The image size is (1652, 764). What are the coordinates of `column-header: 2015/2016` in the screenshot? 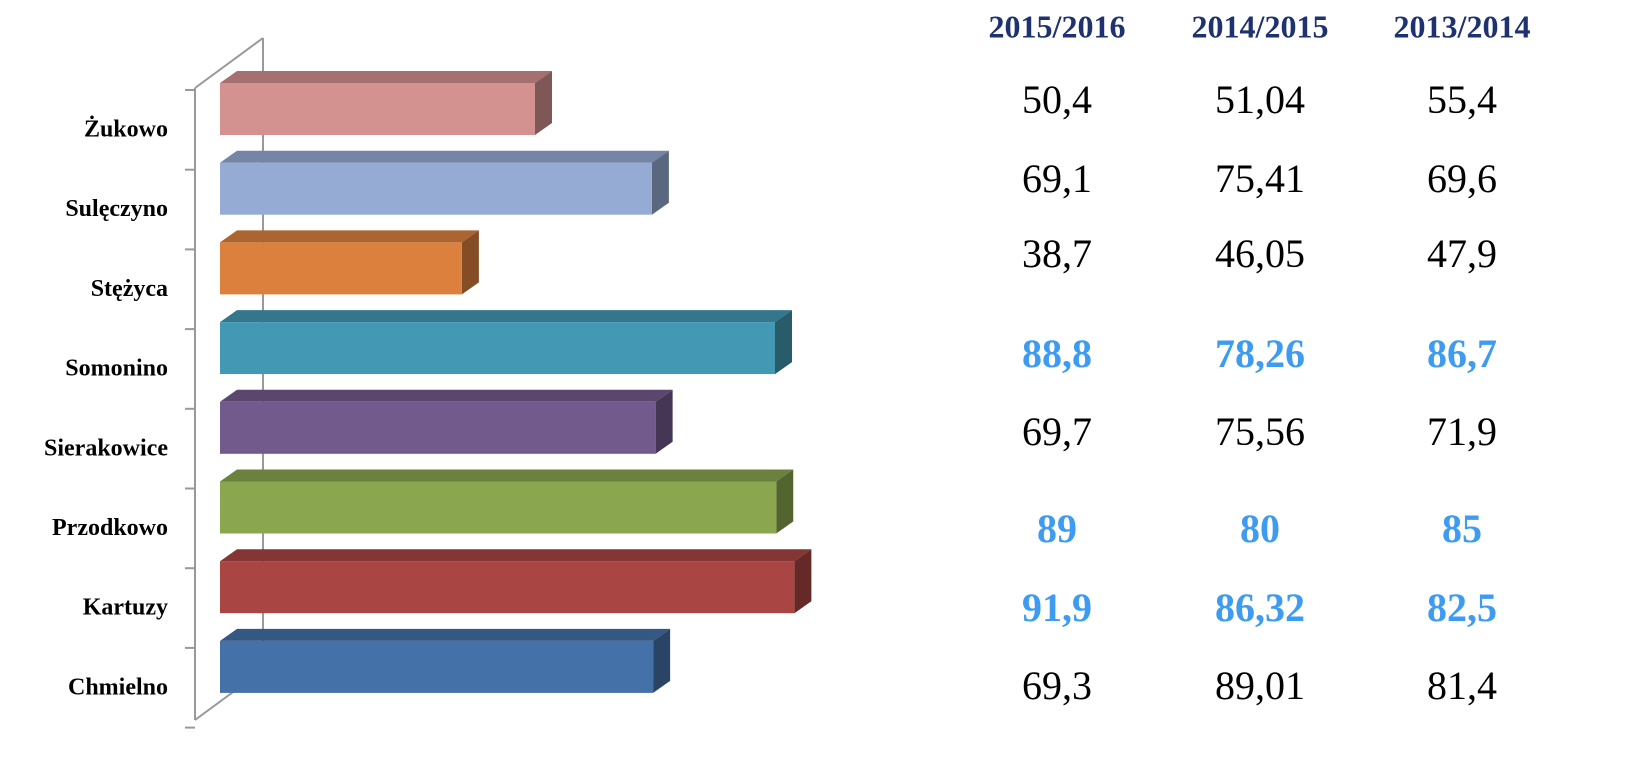 It's located at (1057, 26).